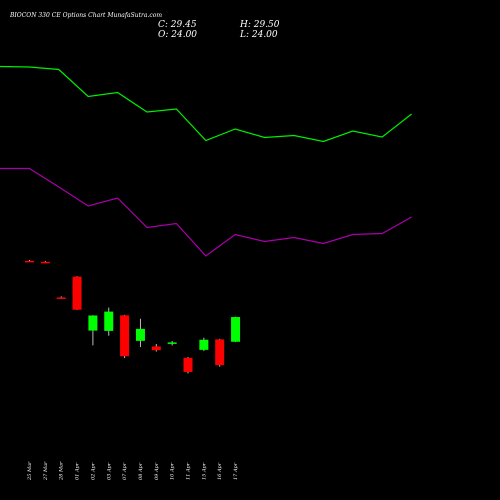 The image size is (500, 500). What do you see at coordinates (78, 471) in the screenshot?
I see `date-tick-label: 01 Apr` at bounding box center [78, 471].